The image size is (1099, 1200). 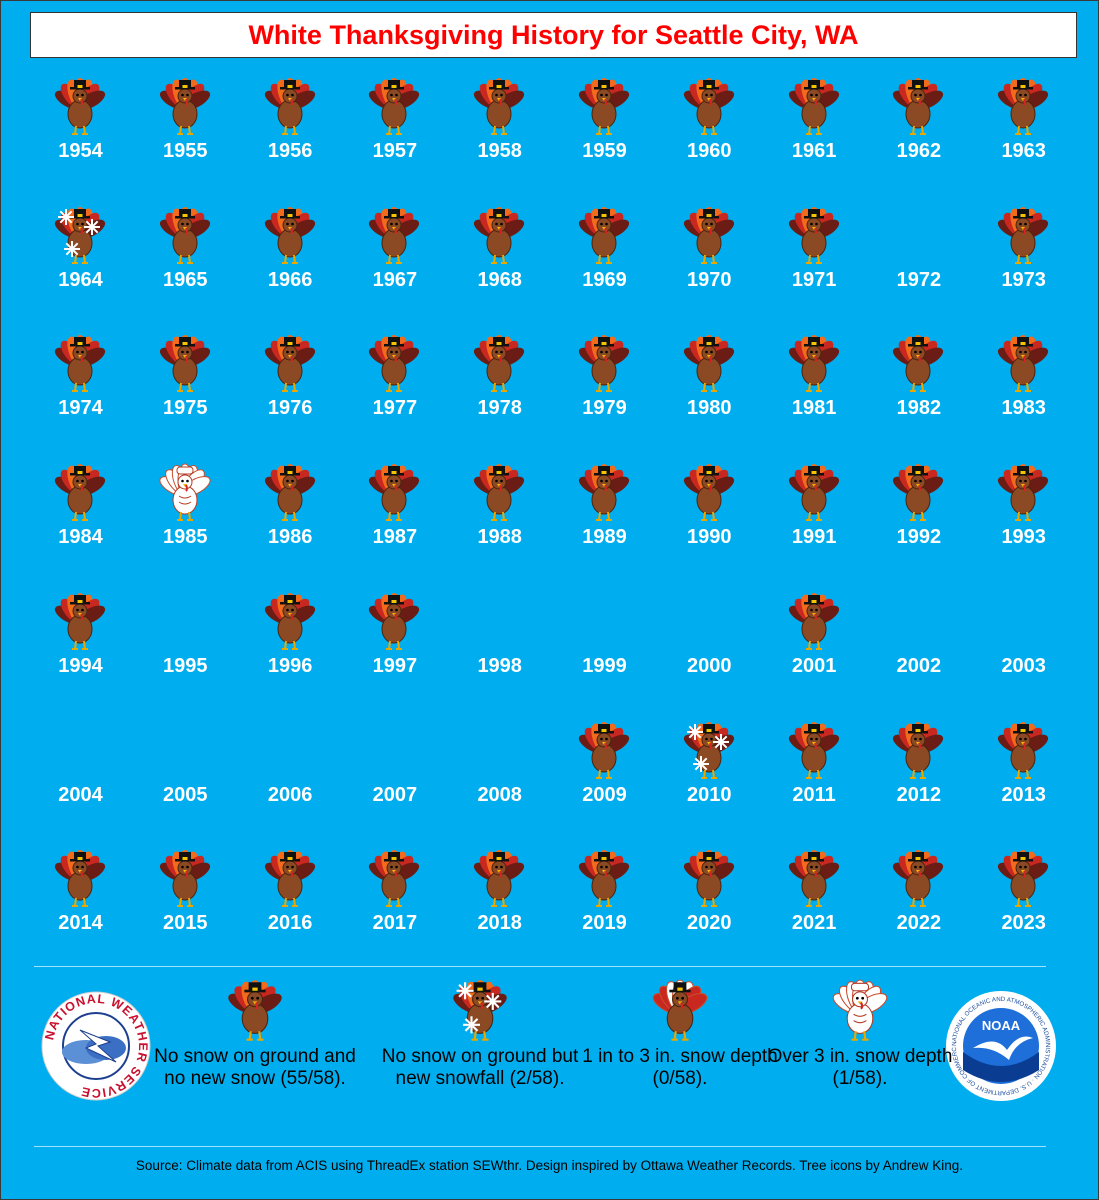 I want to click on divider, so click(x=540, y=966).